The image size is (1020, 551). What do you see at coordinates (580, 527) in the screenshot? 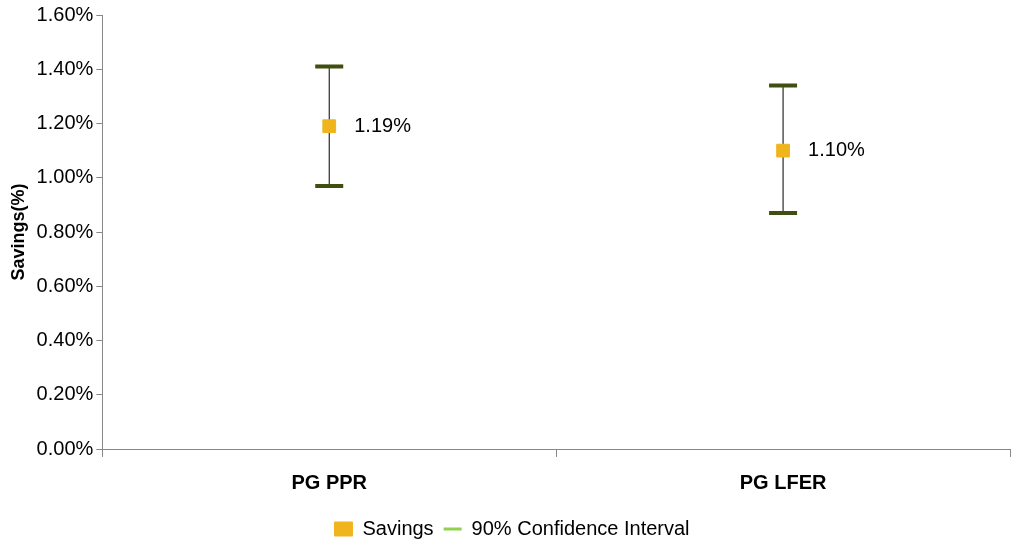
I see `legend-label: 90% Confidence Interval` at bounding box center [580, 527].